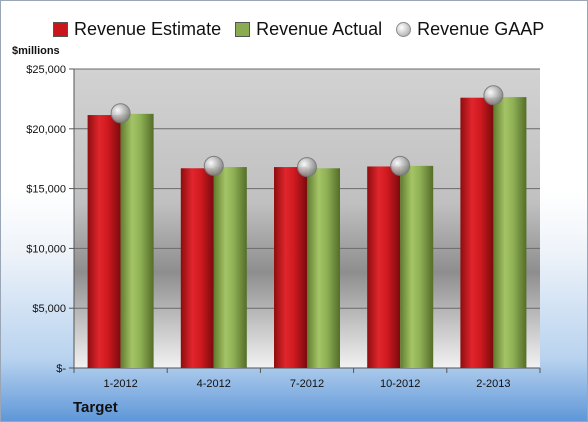 The width and height of the screenshot is (588, 422). I want to click on y-tick-label: $5,000, so click(49, 309).